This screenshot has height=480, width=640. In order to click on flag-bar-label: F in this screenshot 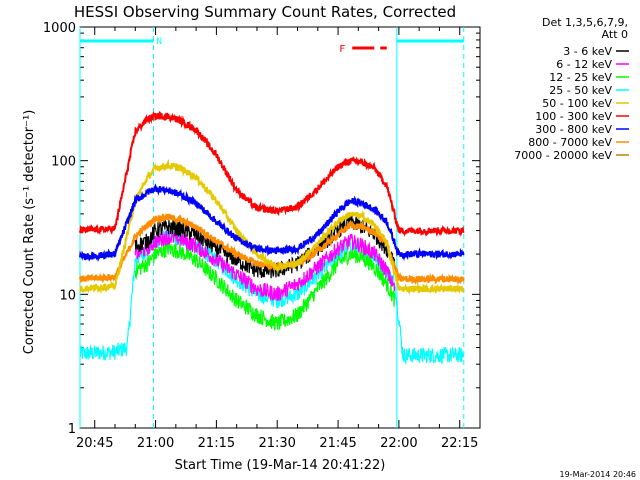, I will do `click(342, 49)`.